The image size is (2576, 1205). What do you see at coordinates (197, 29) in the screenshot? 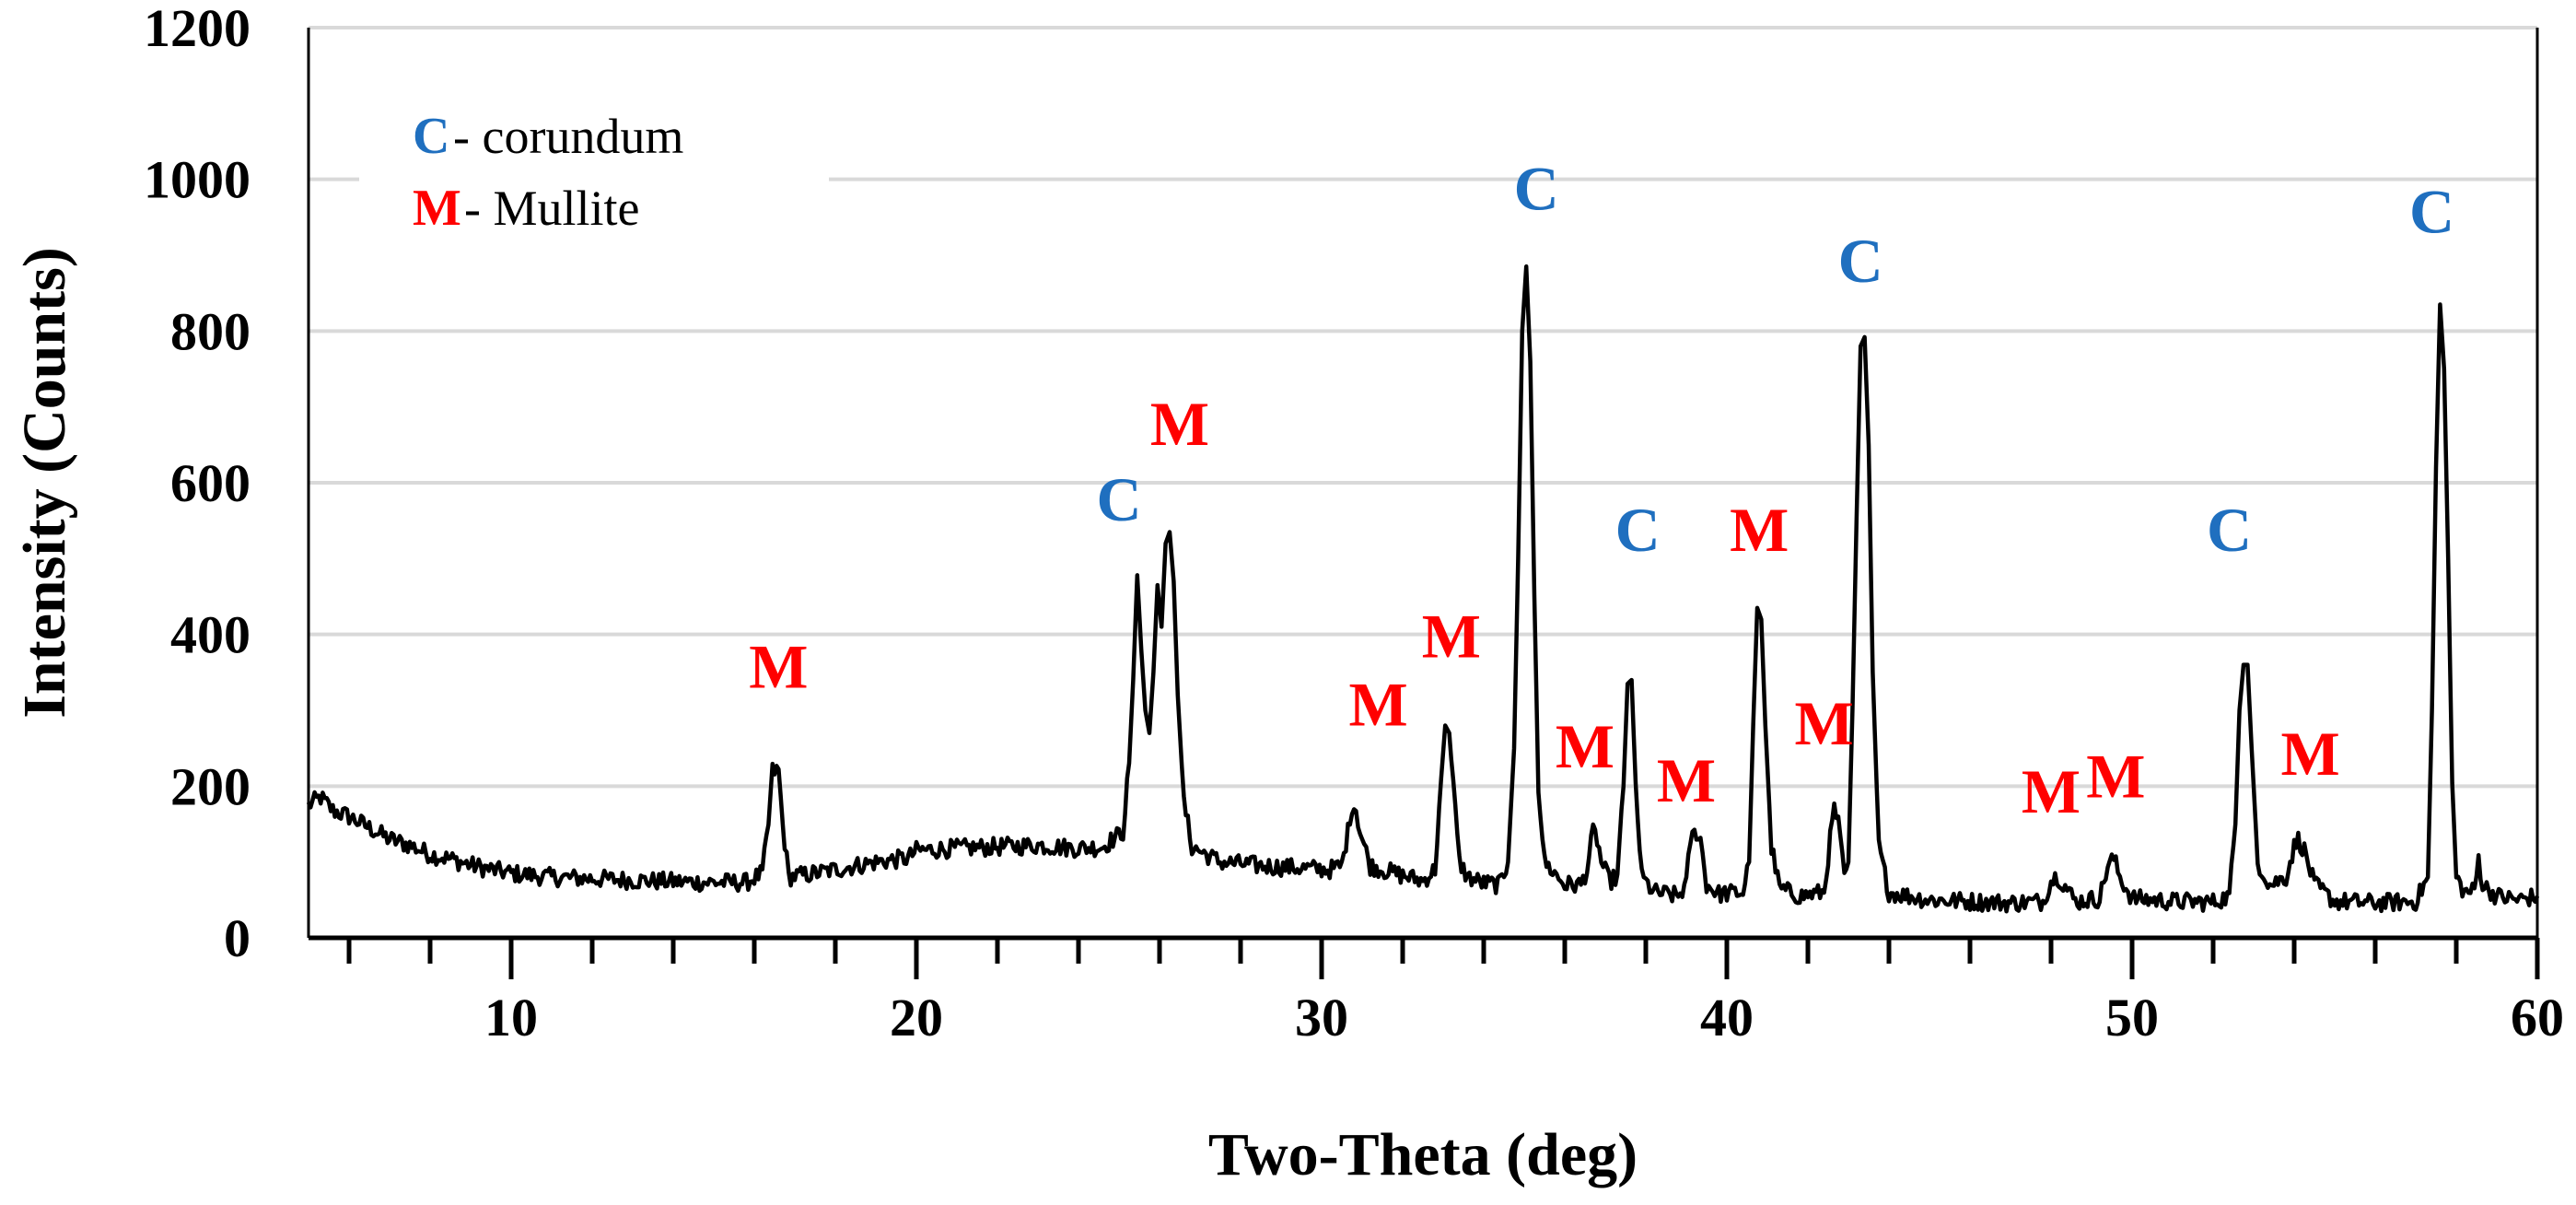
I see `y-tick-label: 1200` at bounding box center [197, 29].